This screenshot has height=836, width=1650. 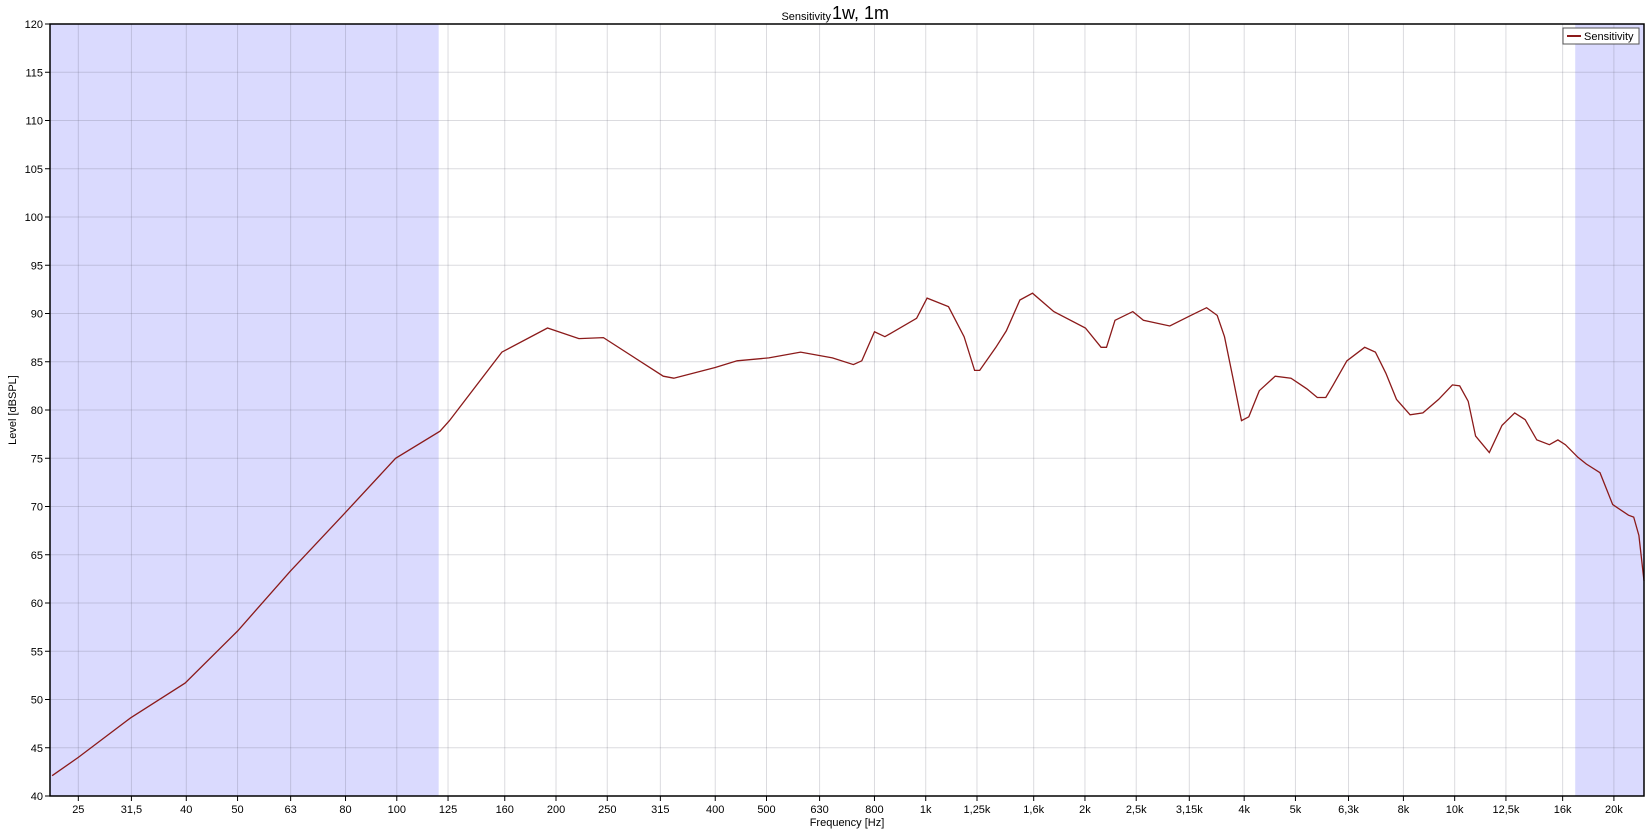 I want to click on y-tick-label: 80, so click(x=37, y=411).